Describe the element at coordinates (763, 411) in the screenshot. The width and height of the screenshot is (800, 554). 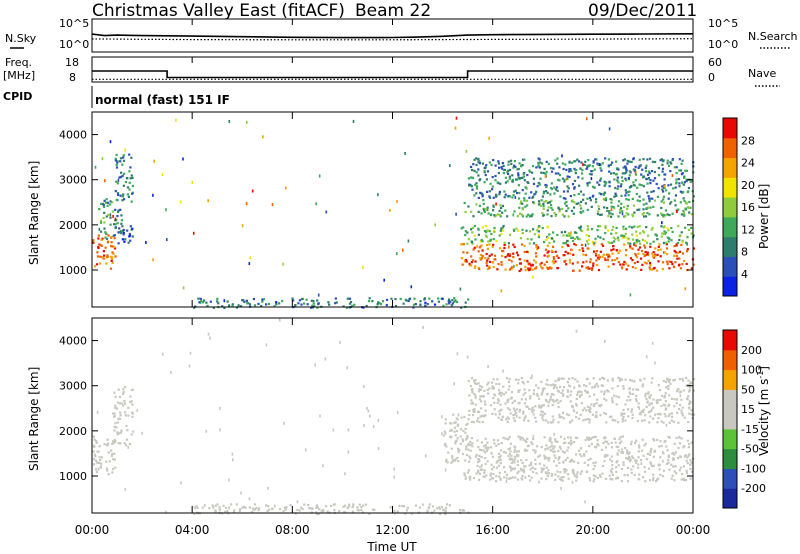
I see `velocity-colorbar-label: Velocity [m s-1]` at that location.